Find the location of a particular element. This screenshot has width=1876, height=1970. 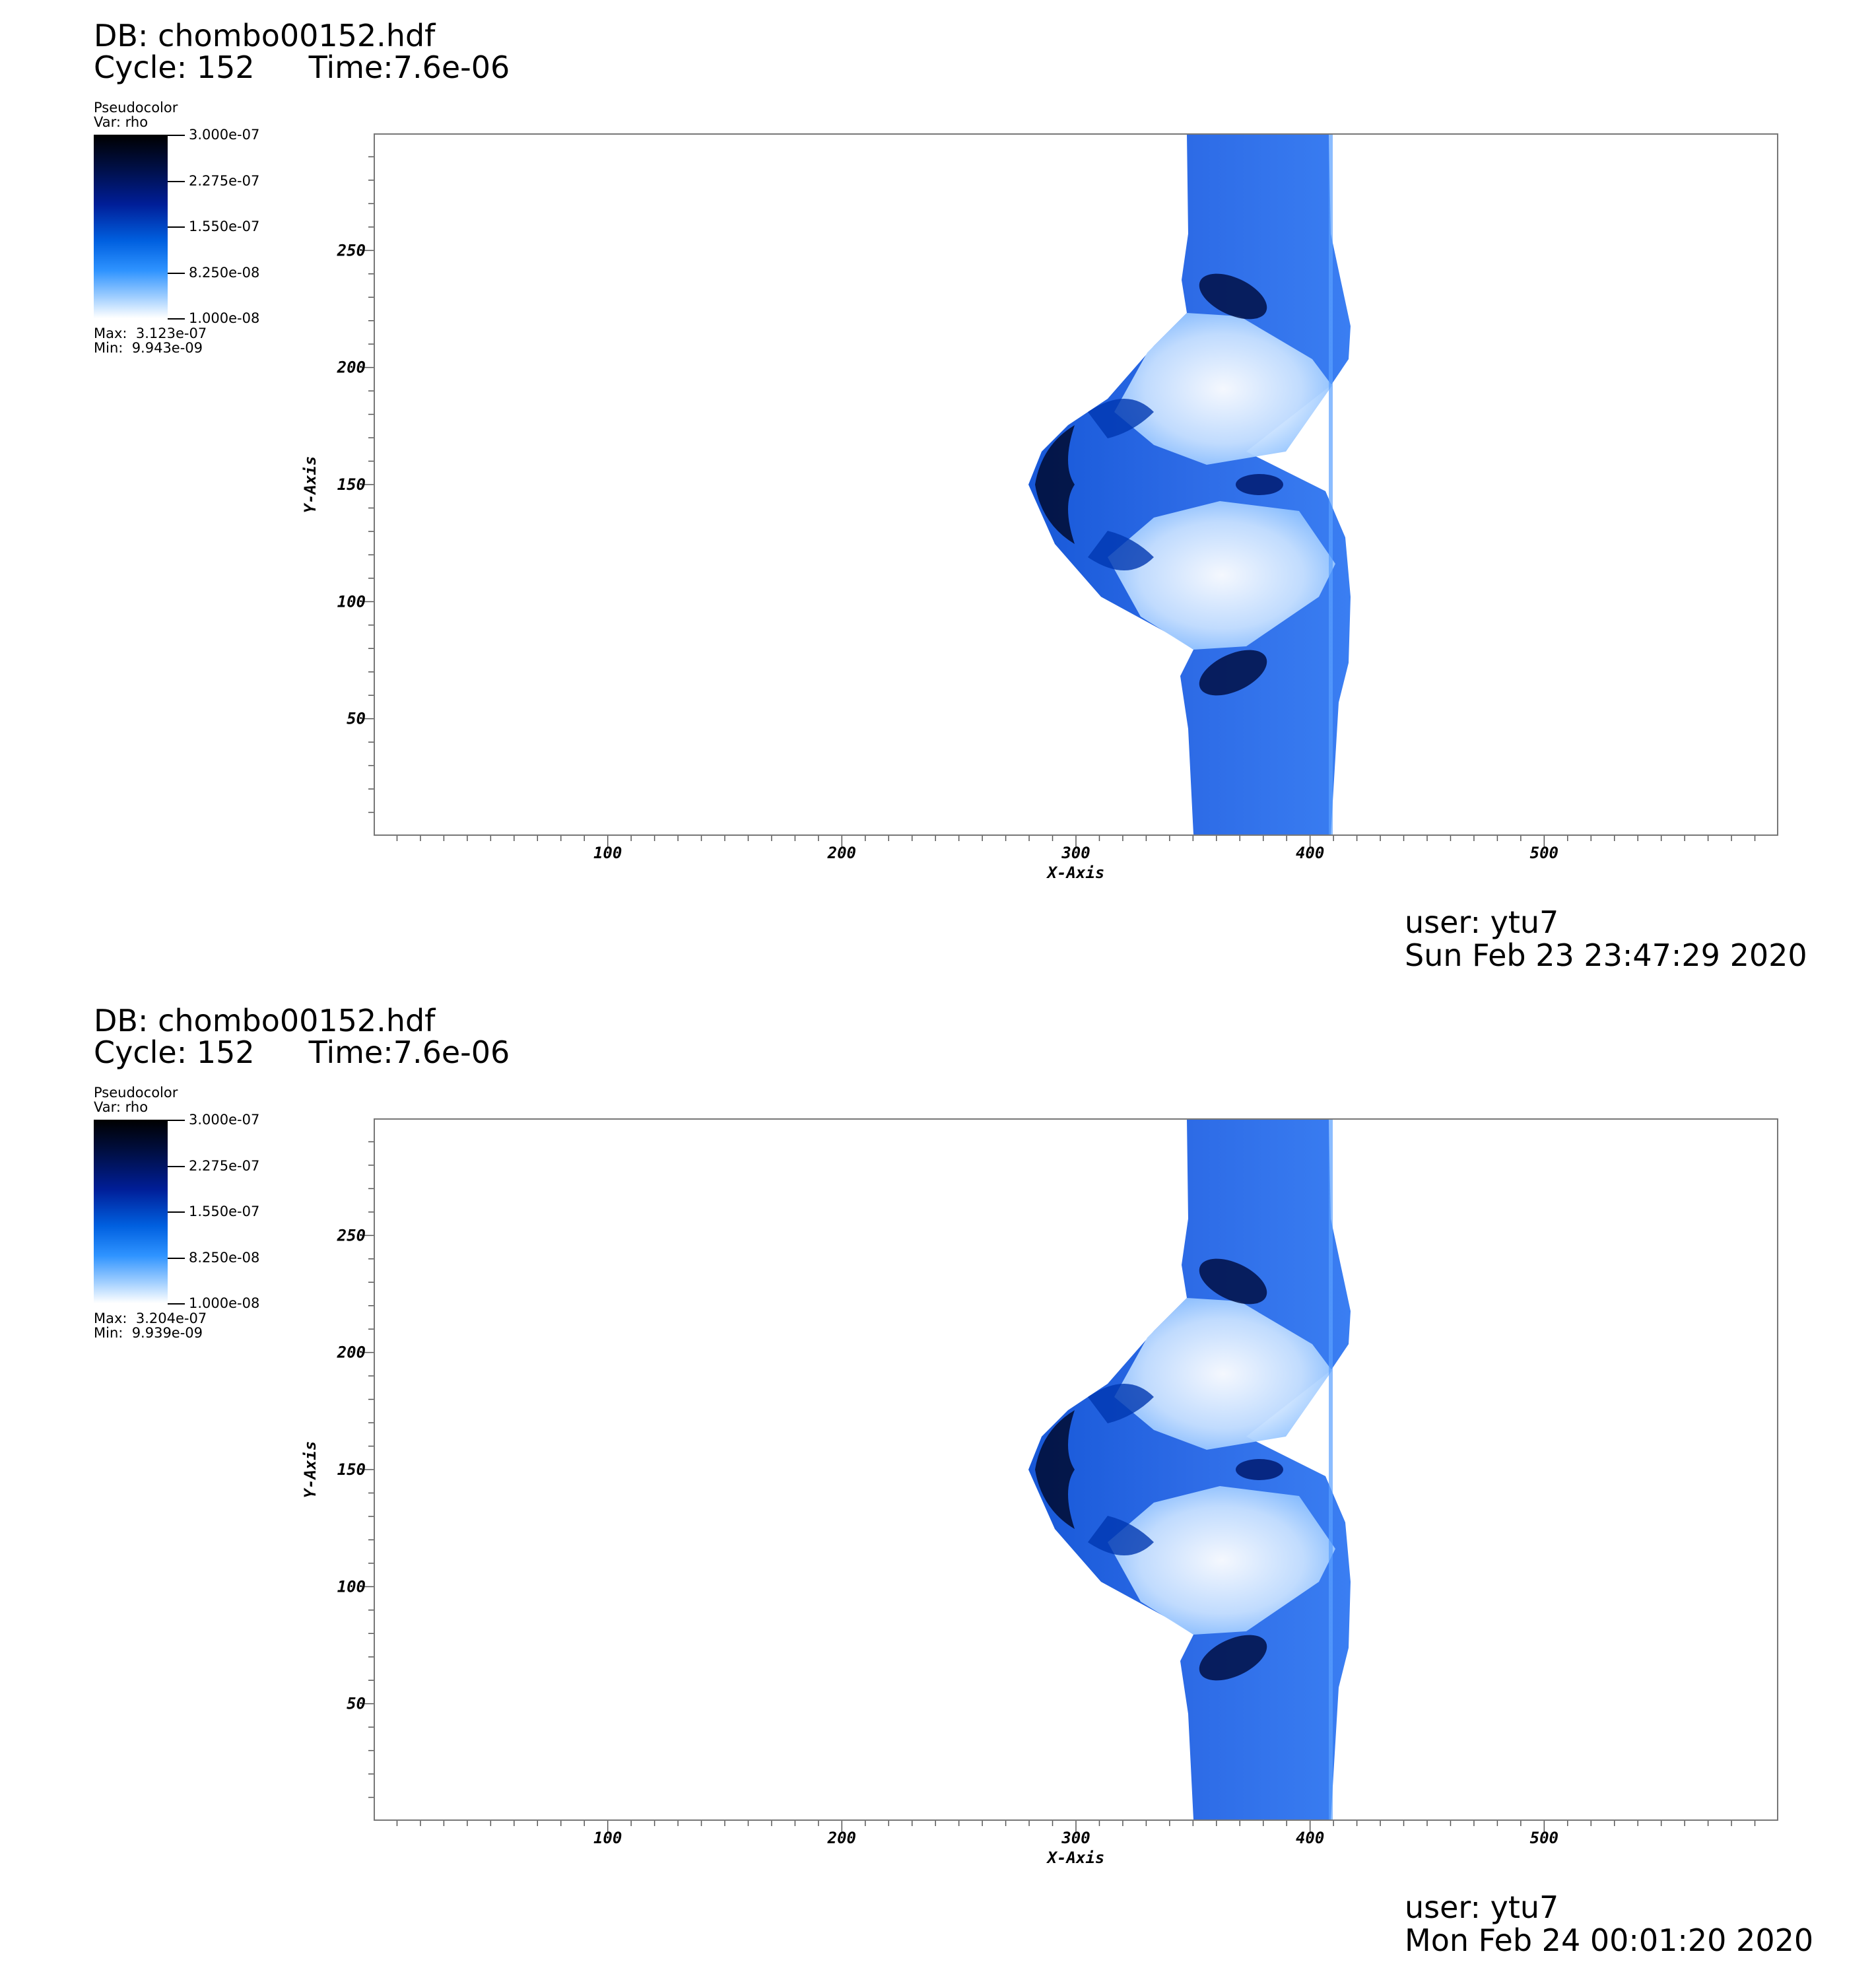

legend-max: Max: 3.123e-07 is located at coordinates (150, 333).